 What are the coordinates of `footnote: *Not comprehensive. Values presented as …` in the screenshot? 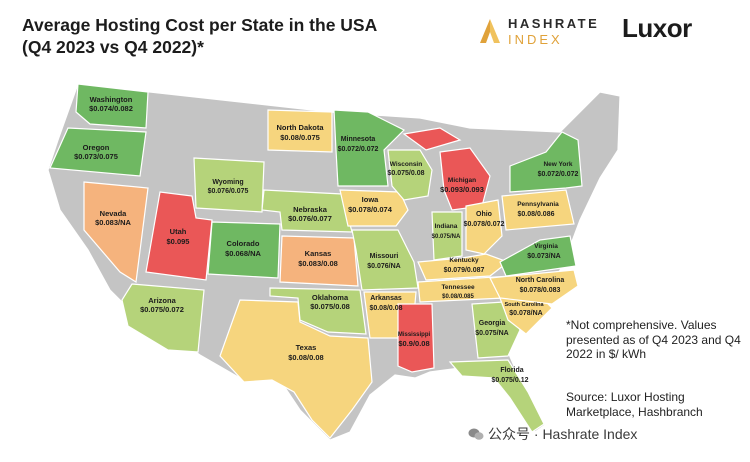 It's located at (653, 339).